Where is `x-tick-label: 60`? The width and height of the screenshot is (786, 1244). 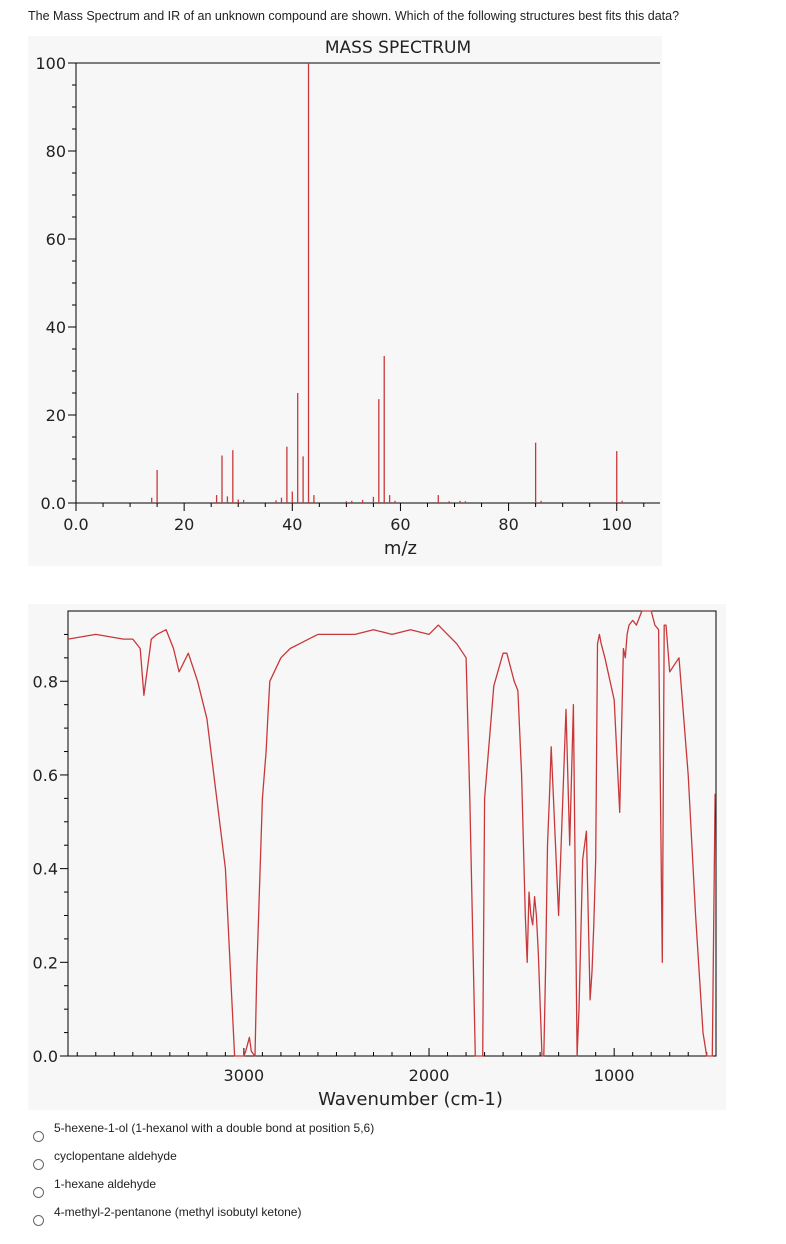 x-tick-label: 60 is located at coordinates (400, 524).